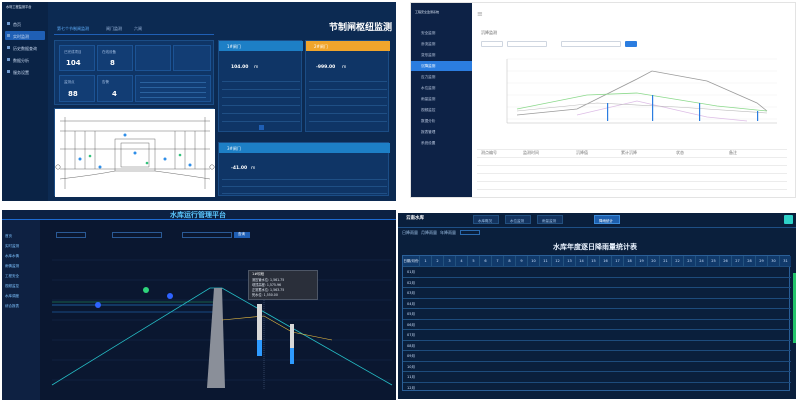 The height and width of the screenshot is (404, 800). I want to click on tab-rain: 雨量监测, so click(550, 219).